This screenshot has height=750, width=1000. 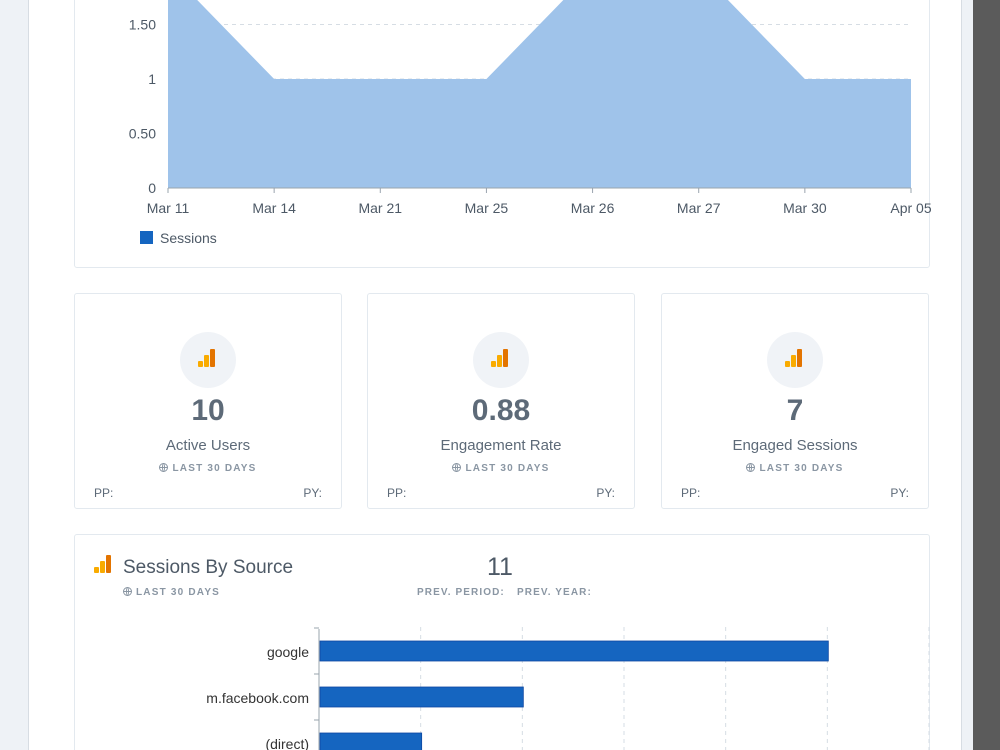 What do you see at coordinates (208, 567) in the screenshot?
I see `sessions-by-source-title: Sessions By Source` at bounding box center [208, 567].